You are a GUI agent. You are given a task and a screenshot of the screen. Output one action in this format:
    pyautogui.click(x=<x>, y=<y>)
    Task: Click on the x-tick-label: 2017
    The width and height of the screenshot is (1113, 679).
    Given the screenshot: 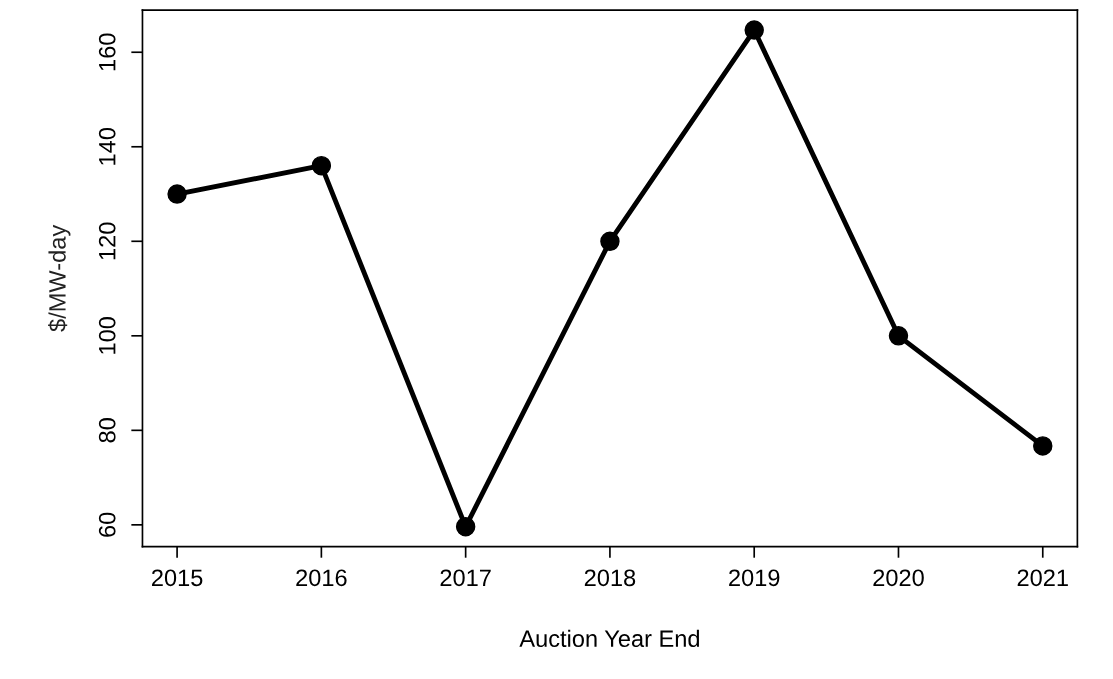 What is the action you would take?
    pyautogui.click(x=465, y=578)
    